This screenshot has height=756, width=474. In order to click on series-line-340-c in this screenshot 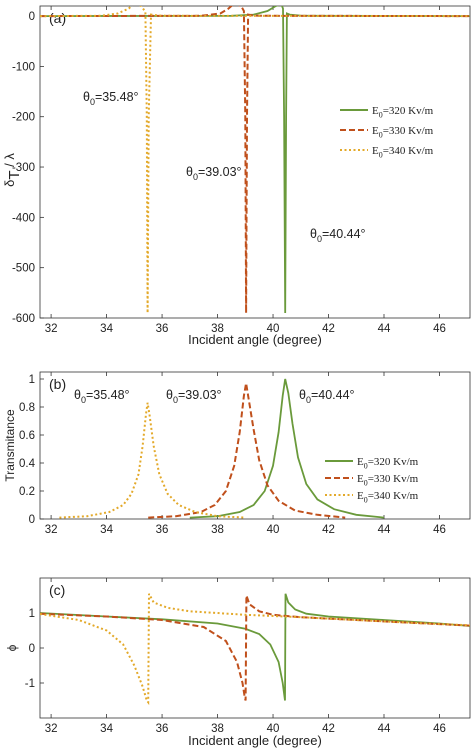, I will do `click(255, 649)`.